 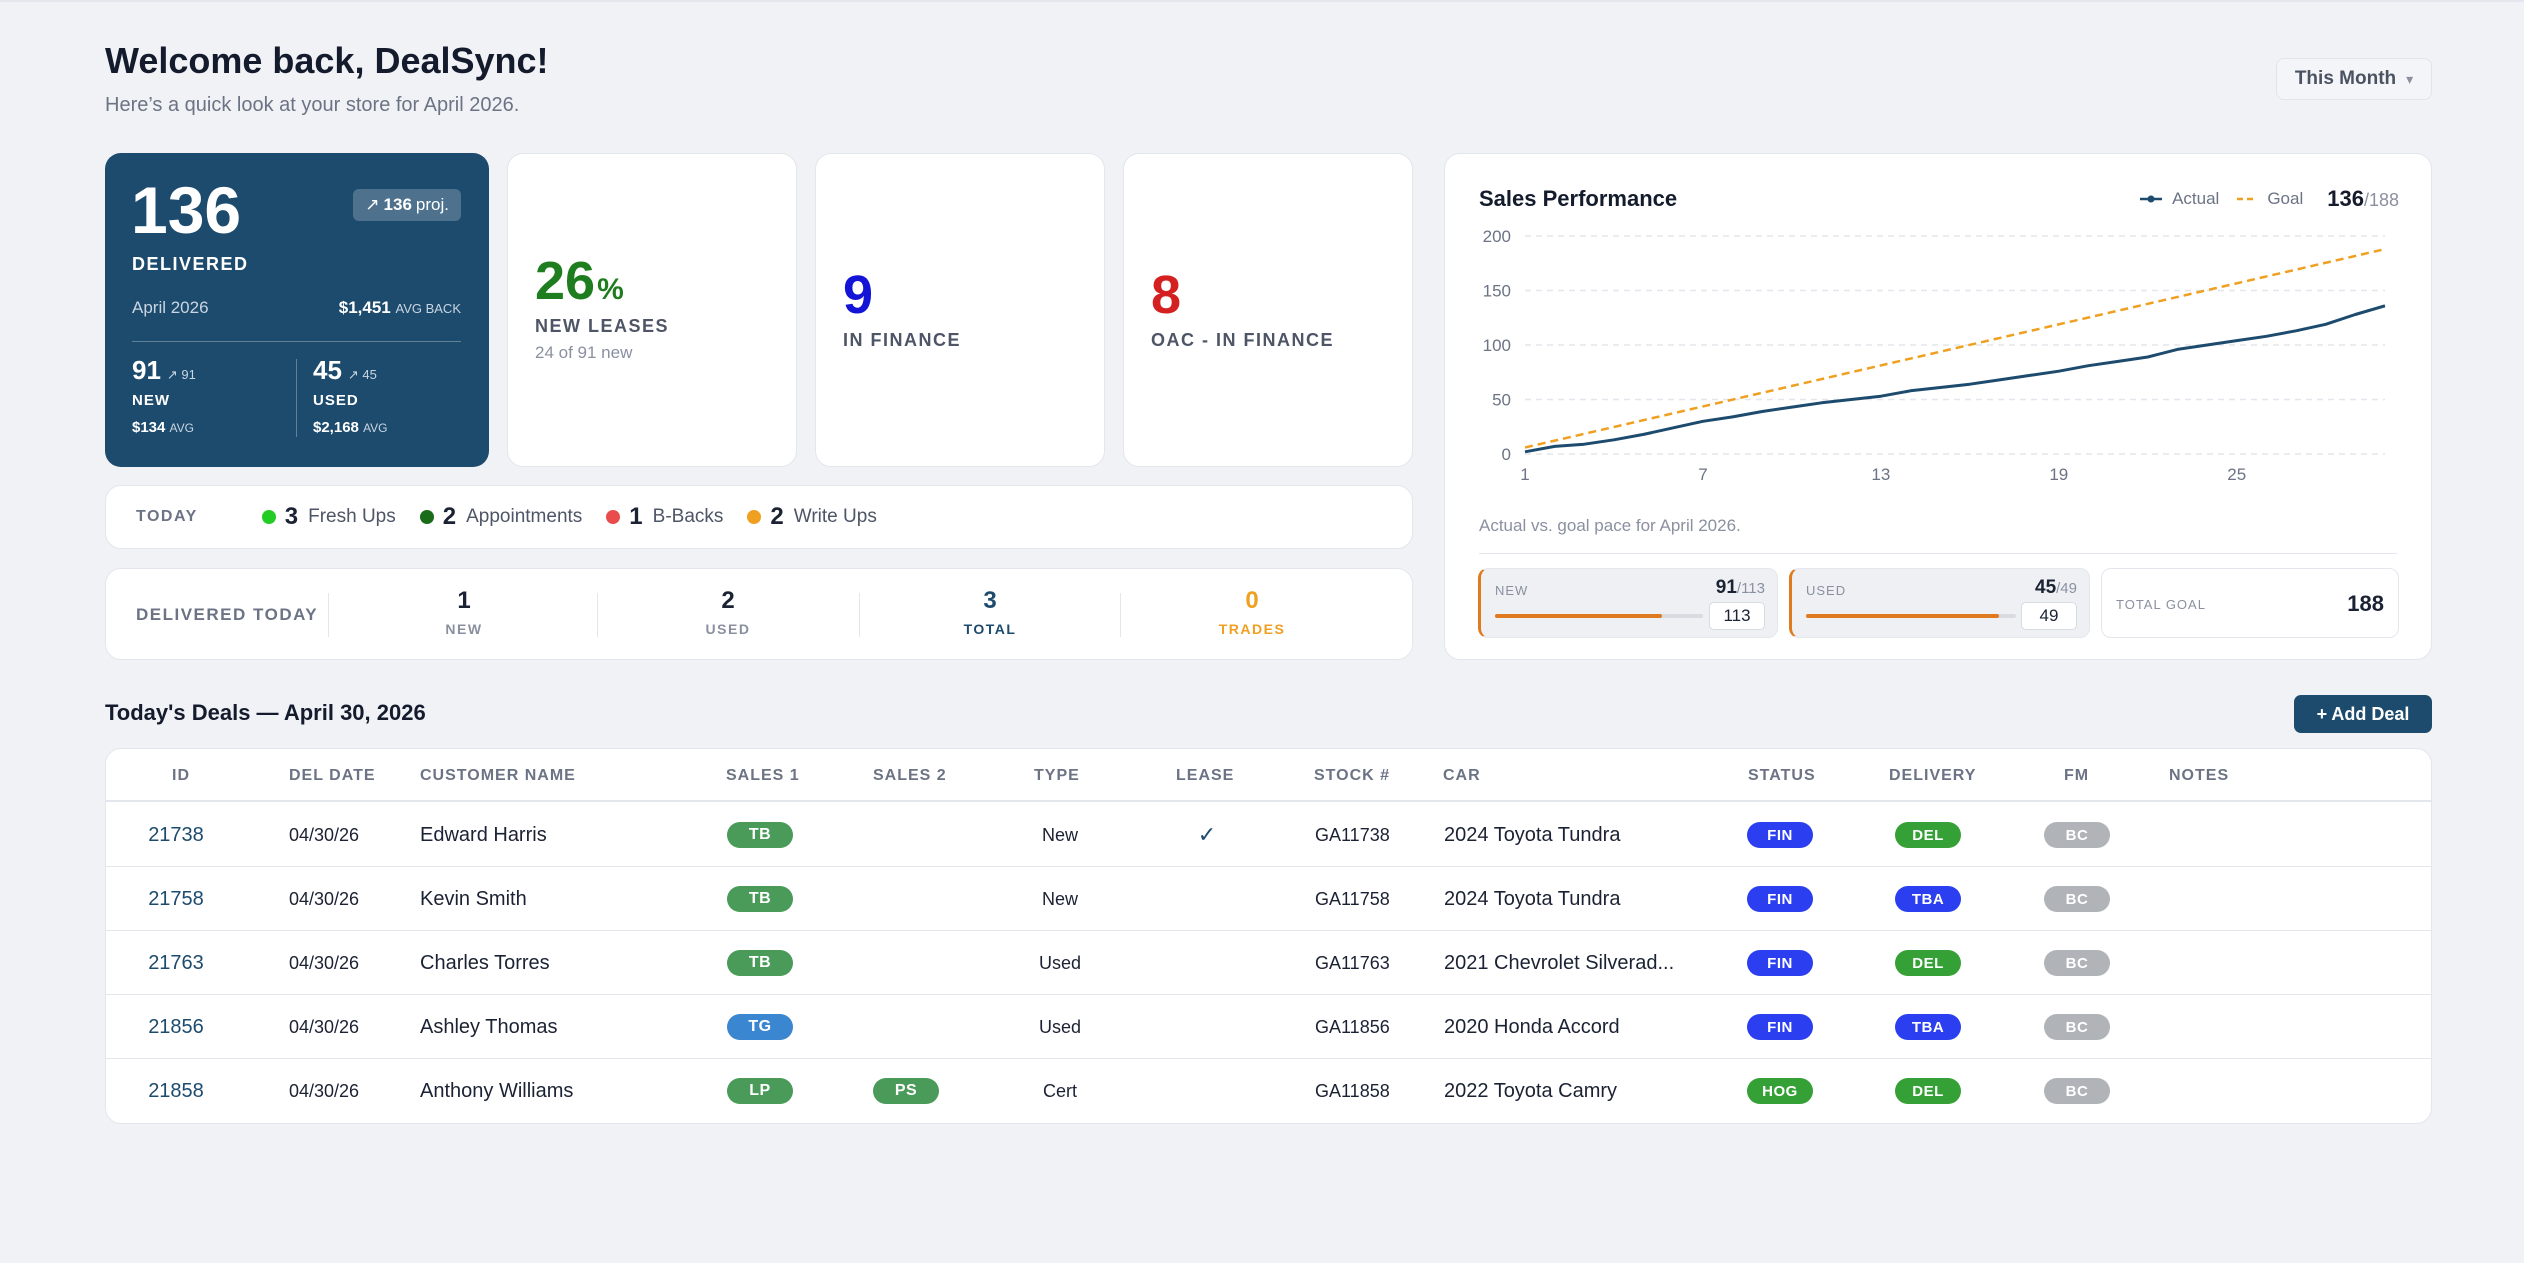 I want to click on column-header: CUSTOMER NAME, so click(x=498, y=775).